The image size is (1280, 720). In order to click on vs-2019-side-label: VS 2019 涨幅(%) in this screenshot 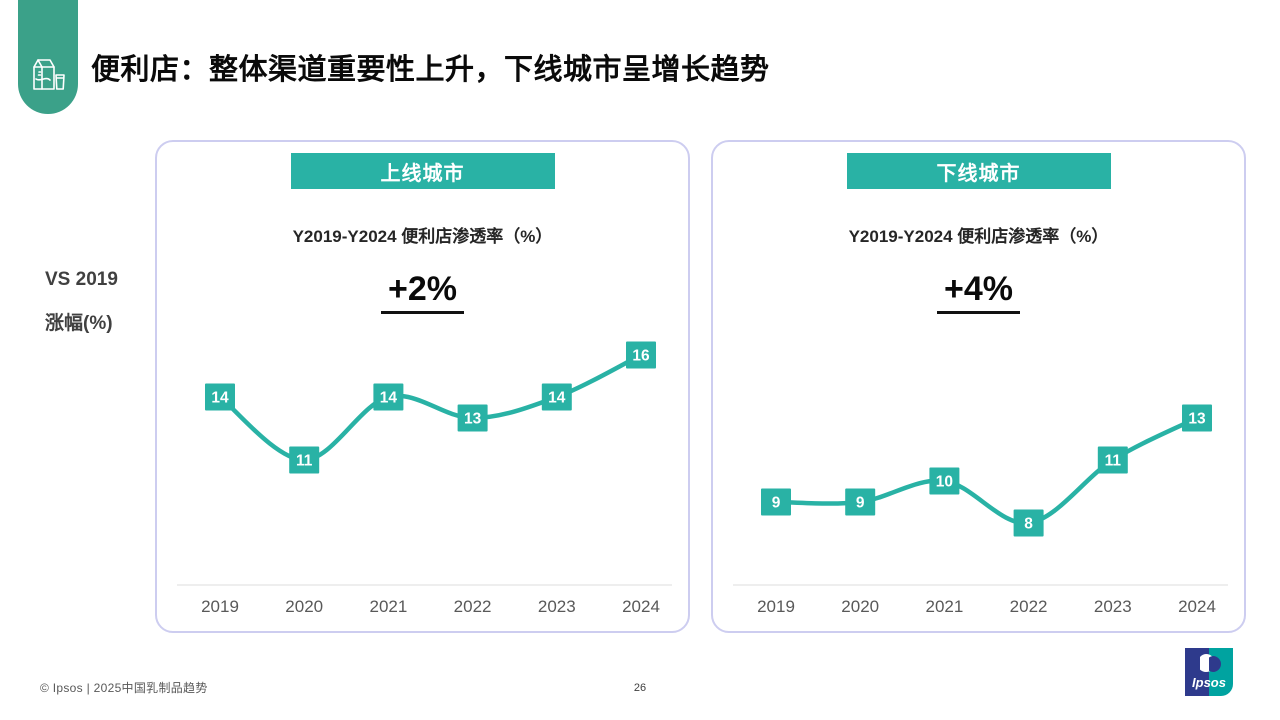, I will do `click(81, 302)`.